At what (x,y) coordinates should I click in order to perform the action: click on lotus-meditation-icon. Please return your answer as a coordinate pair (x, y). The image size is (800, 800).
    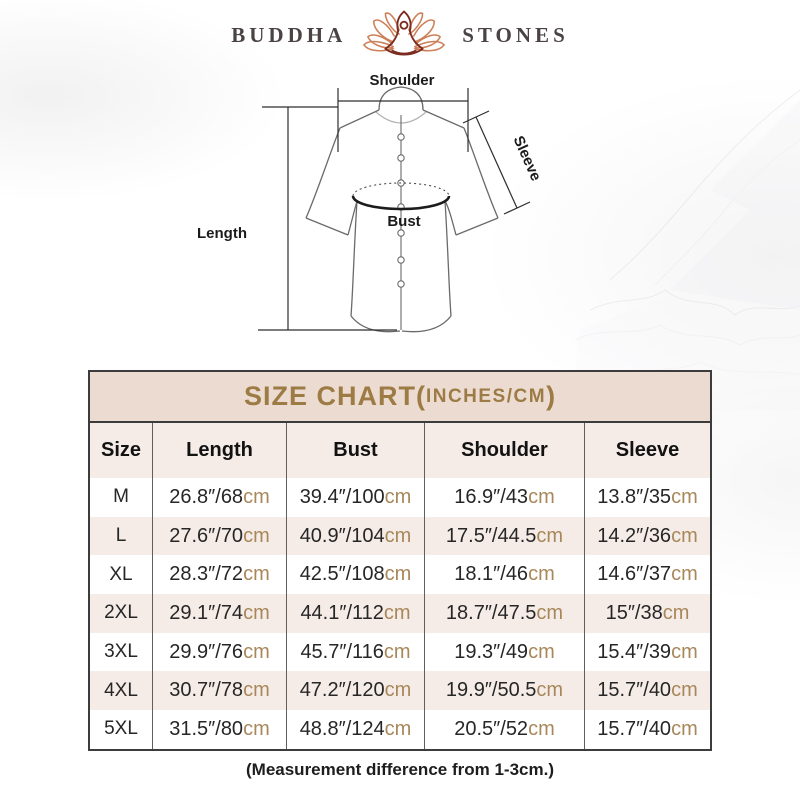
    Looking at the image, I should click on (404, 33).